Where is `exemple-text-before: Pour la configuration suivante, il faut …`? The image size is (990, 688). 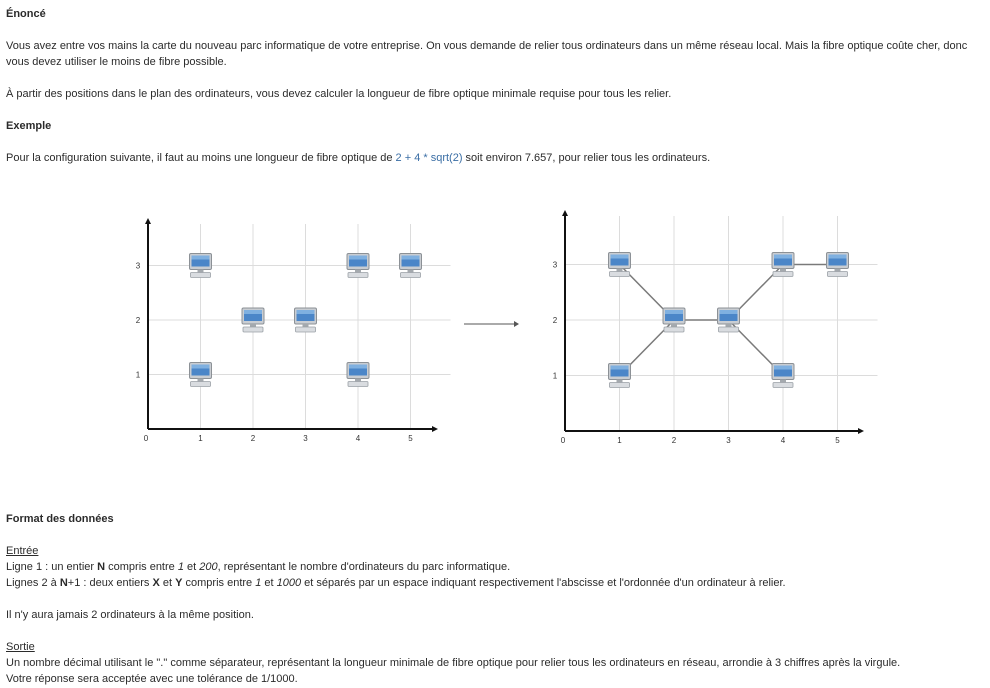
exemple-text-before: Pour la configuration suivante, il faut … is located at coordinates (201, 158).